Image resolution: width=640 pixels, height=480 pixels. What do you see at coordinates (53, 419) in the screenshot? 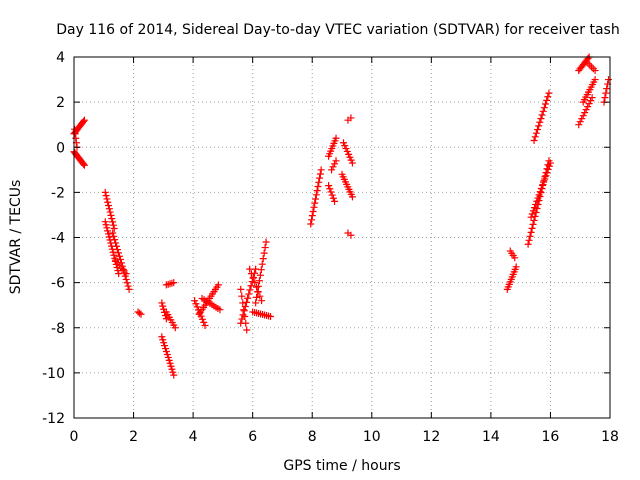
I see `y-tick-label: -12` at bounding box center [53, 419].